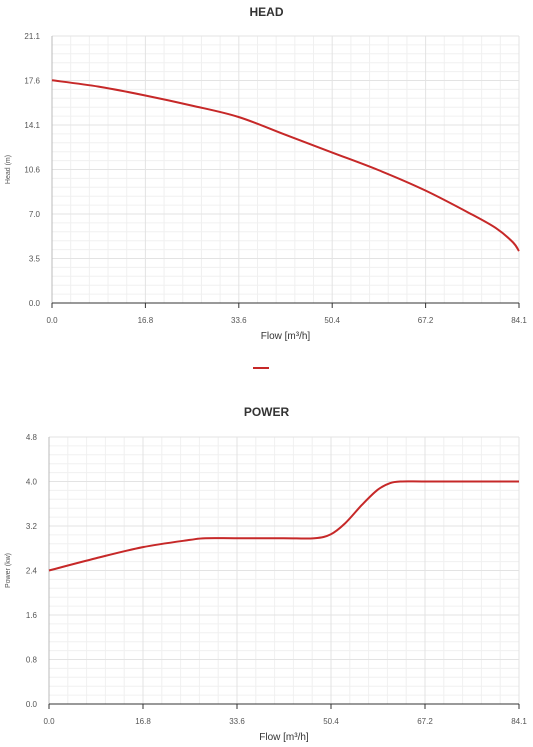 The image size is (533, 747). What do you see at coordinates (32, 125) in the screenshot?
I see `y-tick-label: 14.1` at bounding box center [32, 125].